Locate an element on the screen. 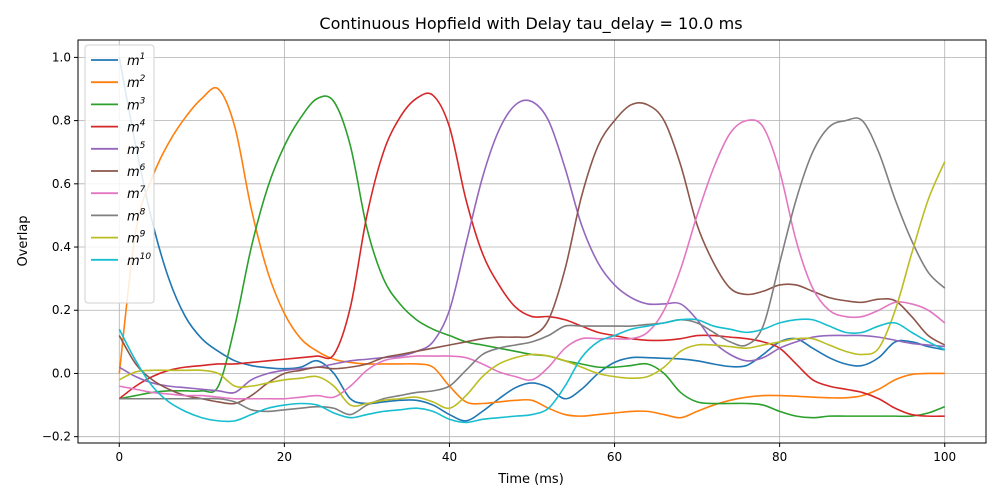 The width and height of the screenshot is (1000, 500). x-tick-label: 60 is located at coordinates (614, 457).